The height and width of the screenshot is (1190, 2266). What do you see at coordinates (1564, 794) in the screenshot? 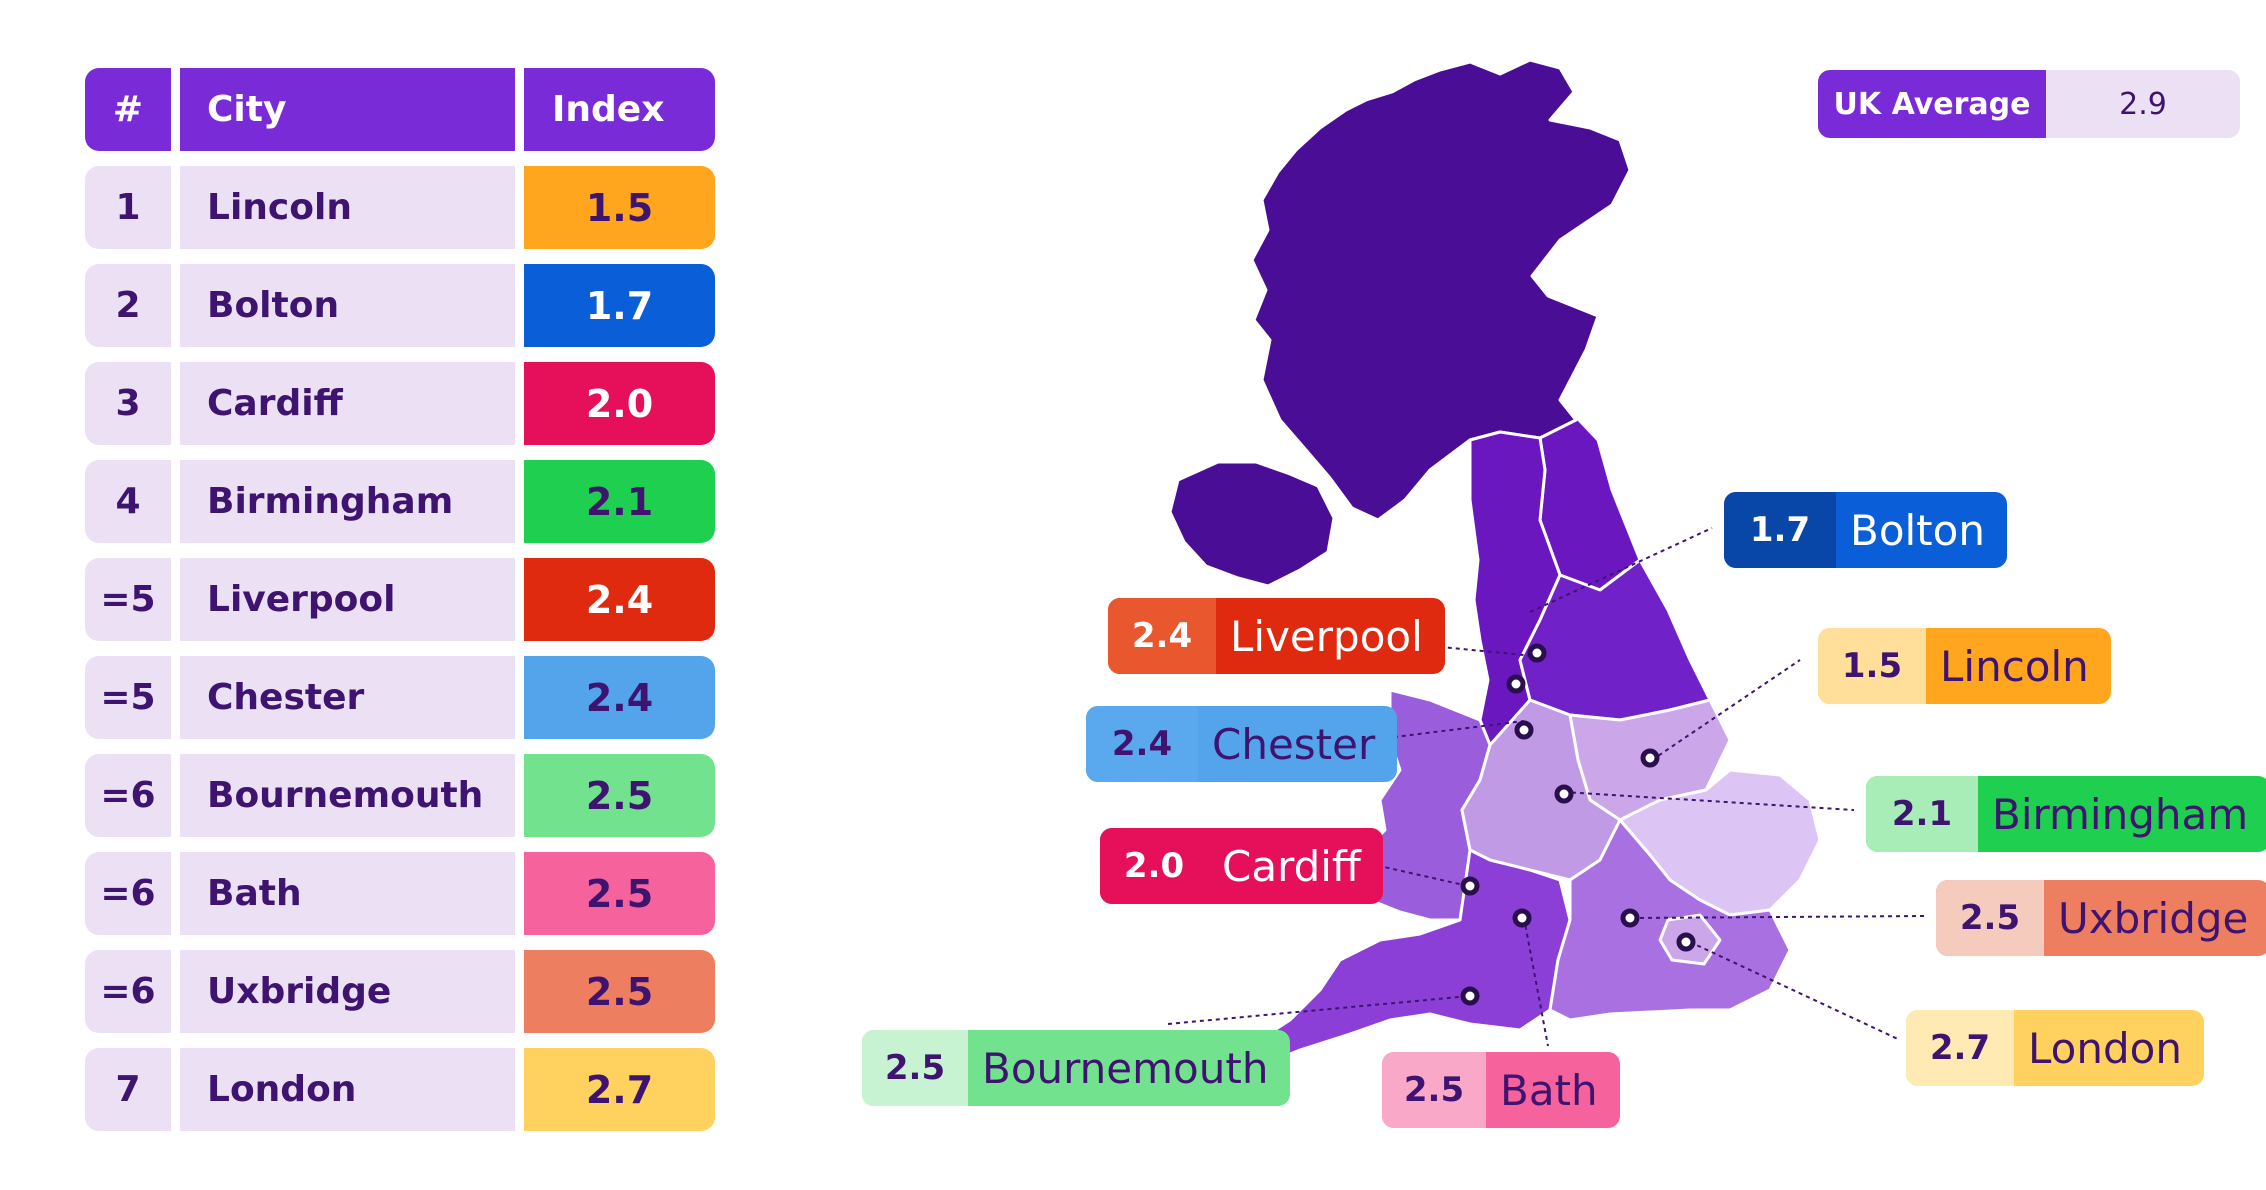
I see `pin-birmingham` at bounding box center [1564, 794].